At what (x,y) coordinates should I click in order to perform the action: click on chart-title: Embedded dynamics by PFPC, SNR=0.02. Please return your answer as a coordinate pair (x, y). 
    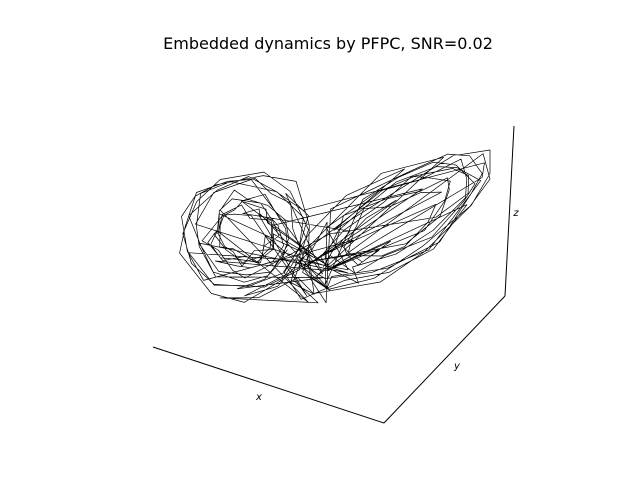
    Looking at the image, I should click on (328, 43).